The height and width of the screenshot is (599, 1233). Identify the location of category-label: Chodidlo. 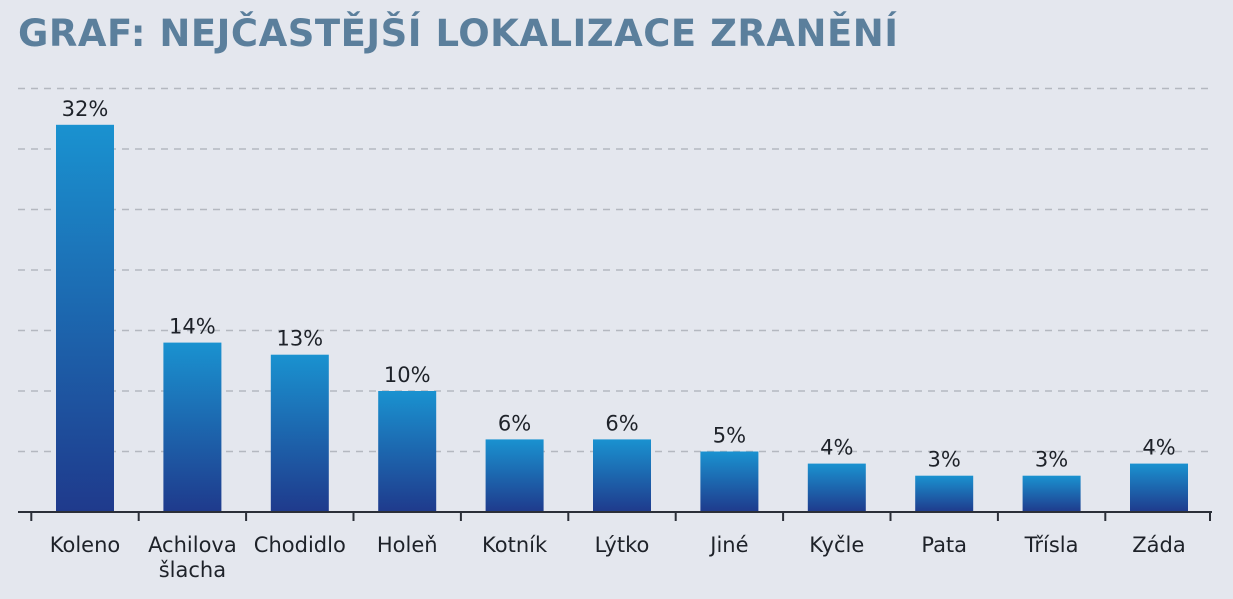
(300, 545).